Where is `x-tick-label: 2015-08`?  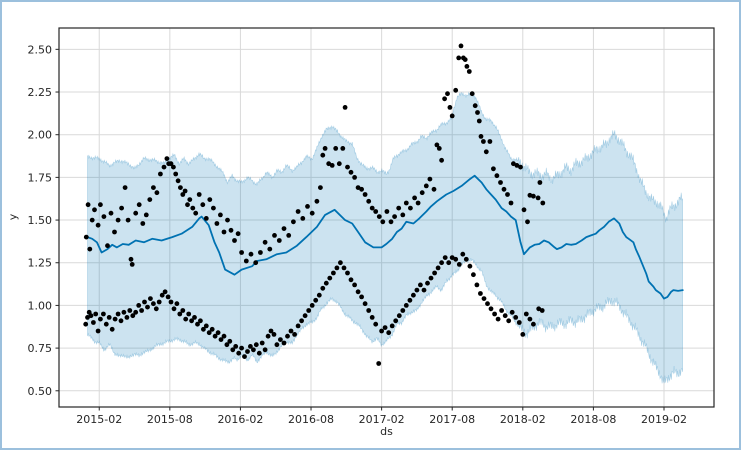
x-tick-label: 2015-08 is located at coordinates (170, 419).